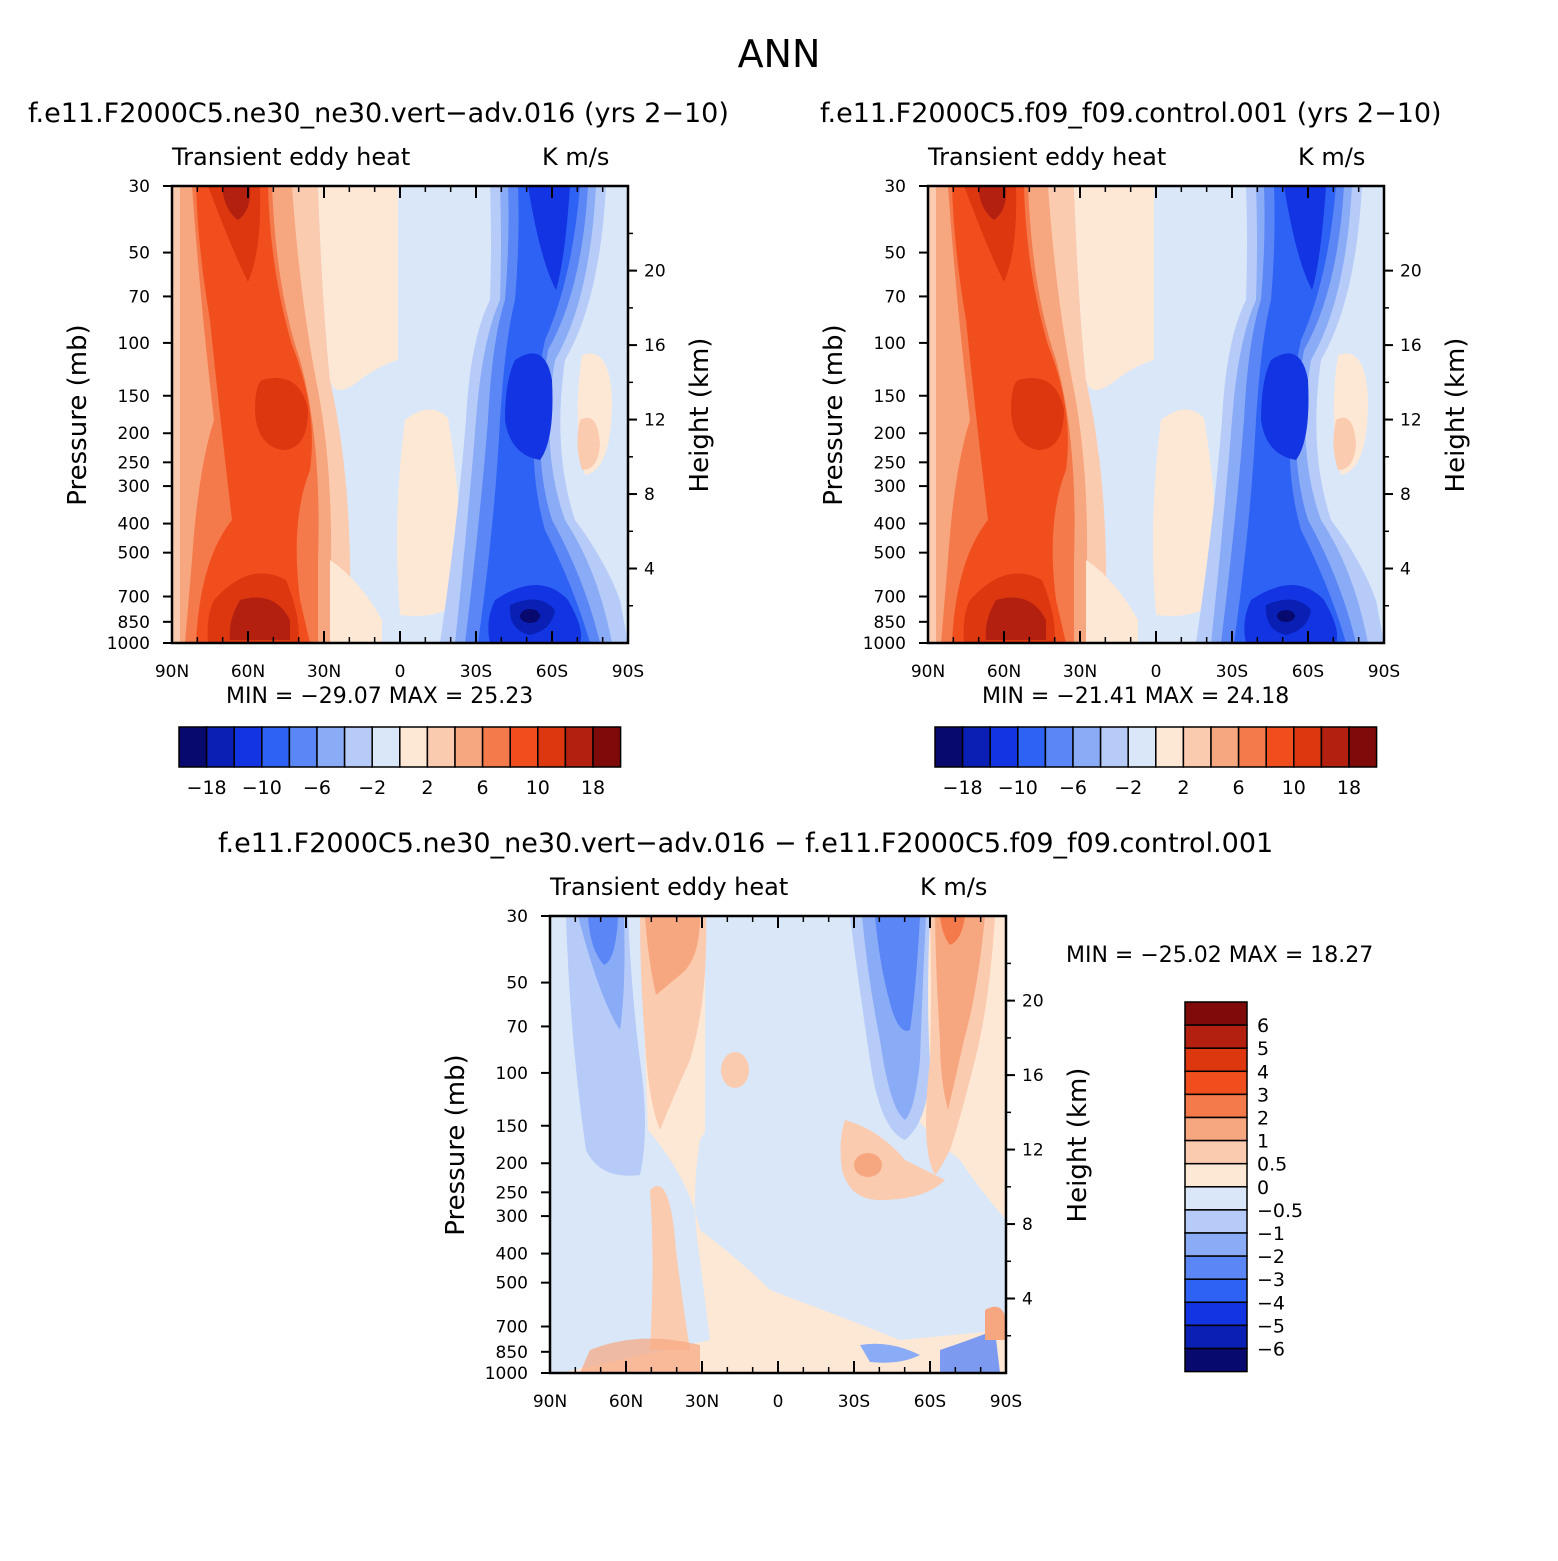 Image resolution: width=1558 pixels, height=1561 pixels. What do you see at coordinates (1027, 1300) in the screenshot?
I see `diff-height-tick-label: 4` at bounding box center [1027, 1300].